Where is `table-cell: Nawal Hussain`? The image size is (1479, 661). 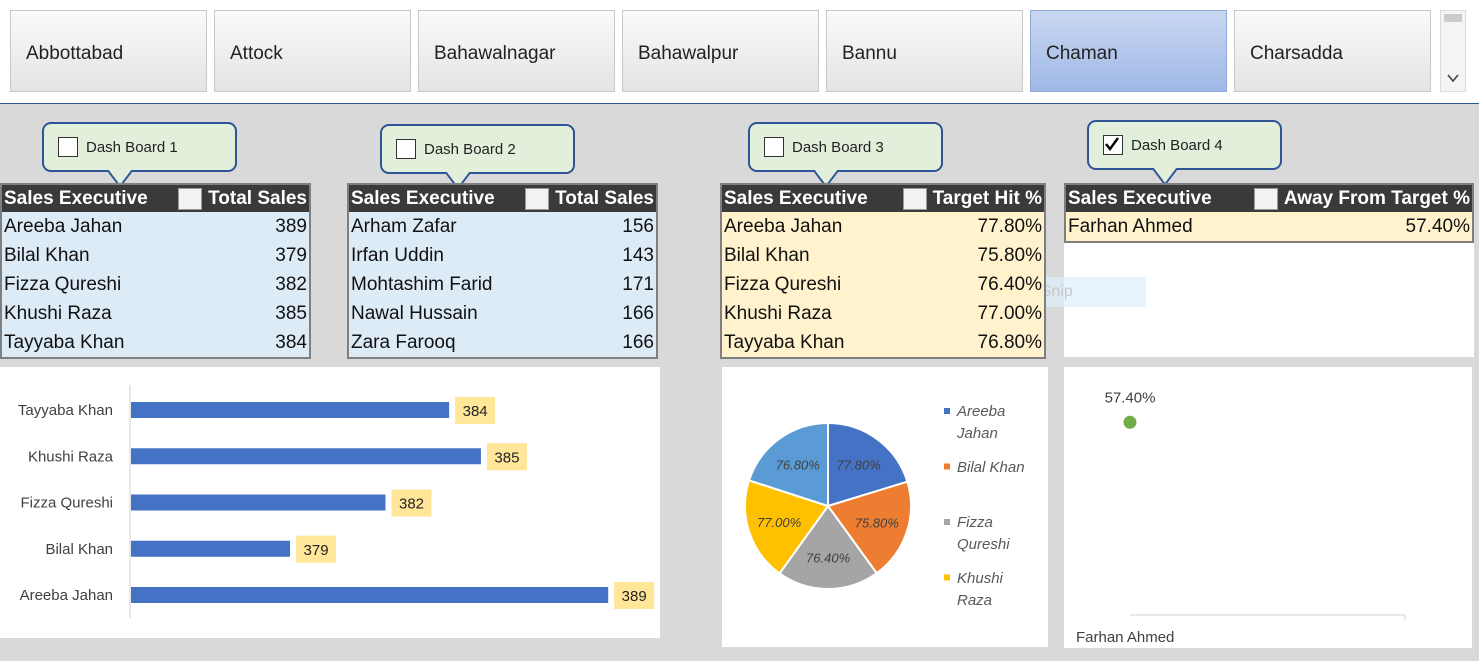 table-cell: Nawal Hussain is located at coordinates (414, 313).